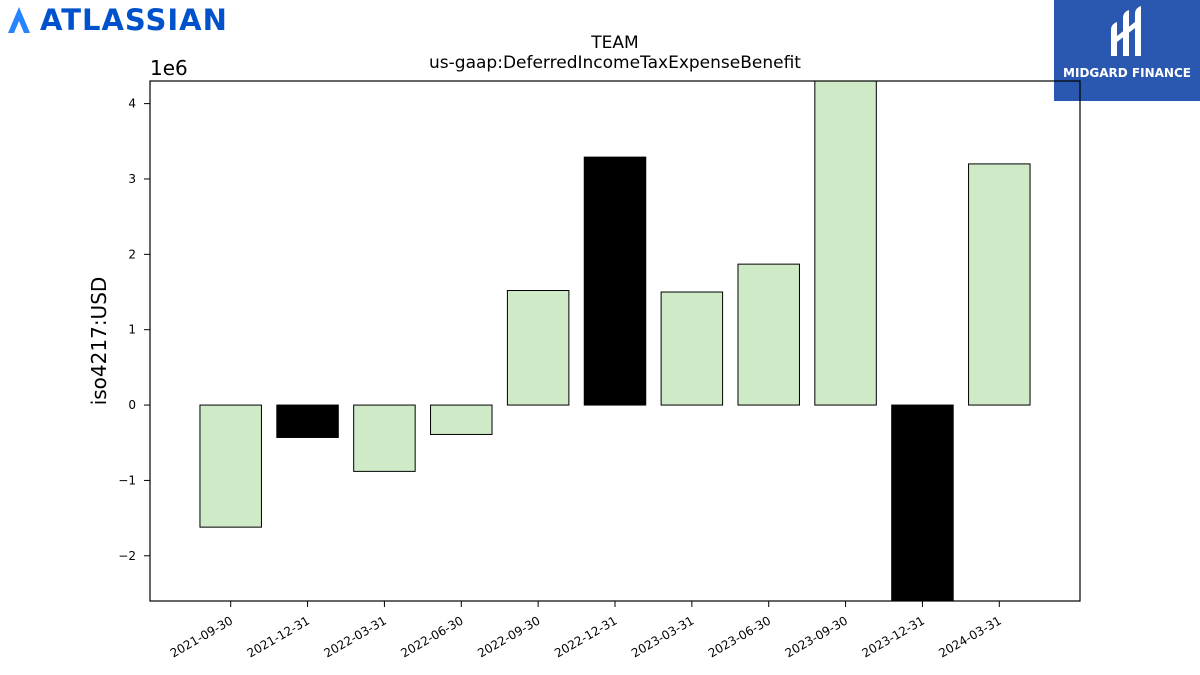  What do you see at coordinates (508, 636) in the screenshot?
I see `x-tick-label: 2022-09-30` at bounding box center [508, 636].